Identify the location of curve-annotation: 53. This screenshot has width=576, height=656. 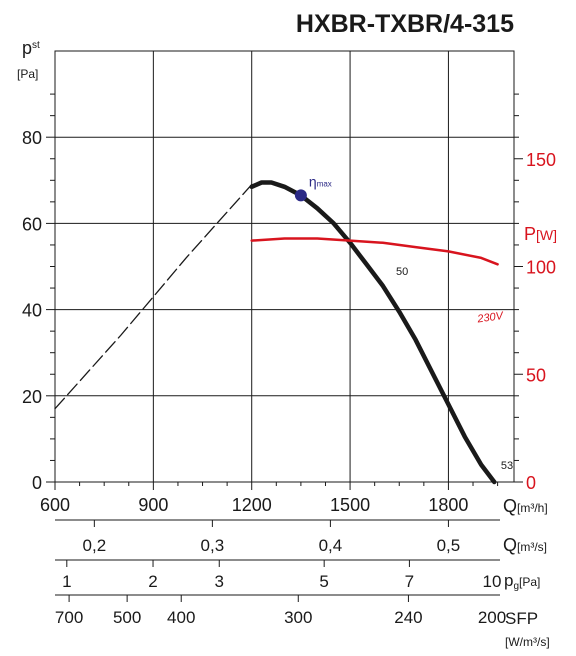
(507, 466).